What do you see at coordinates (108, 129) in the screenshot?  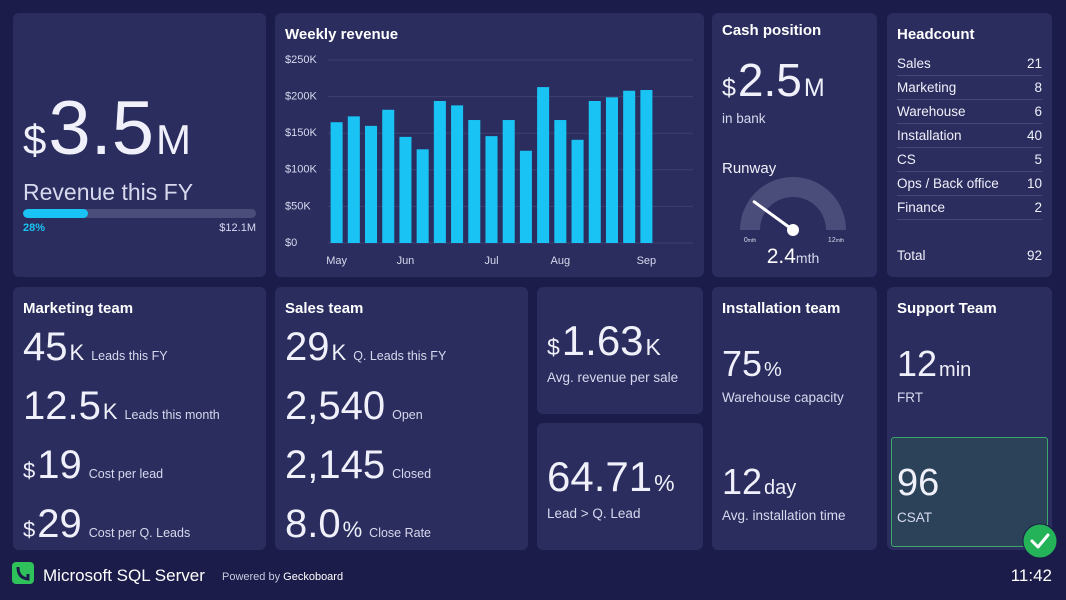 I see `stat-value: $3.5 M` at bounding box center [108, 129].